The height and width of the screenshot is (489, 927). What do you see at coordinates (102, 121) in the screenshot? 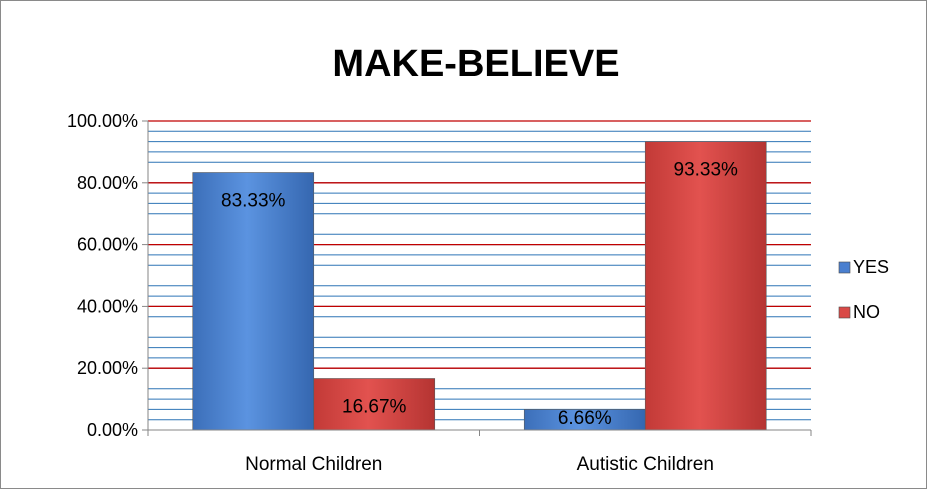
I see `y-tick-label: 100.00%` at bounding box center [102, 121].